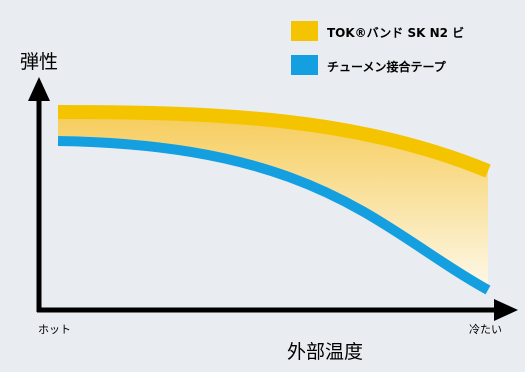 Image resolution: width=525 pixels, height=372 pixels. What do you see at coordinates (485, 329) in the screenshot?
I see `x-axis-end-label: 冷たい` at bounding box center [485, 329].